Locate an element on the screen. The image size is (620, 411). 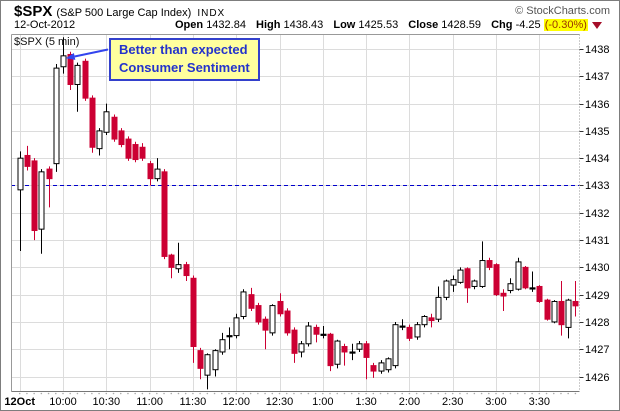
x-axis-label: 11:00 is located at coordinates (149, 402).